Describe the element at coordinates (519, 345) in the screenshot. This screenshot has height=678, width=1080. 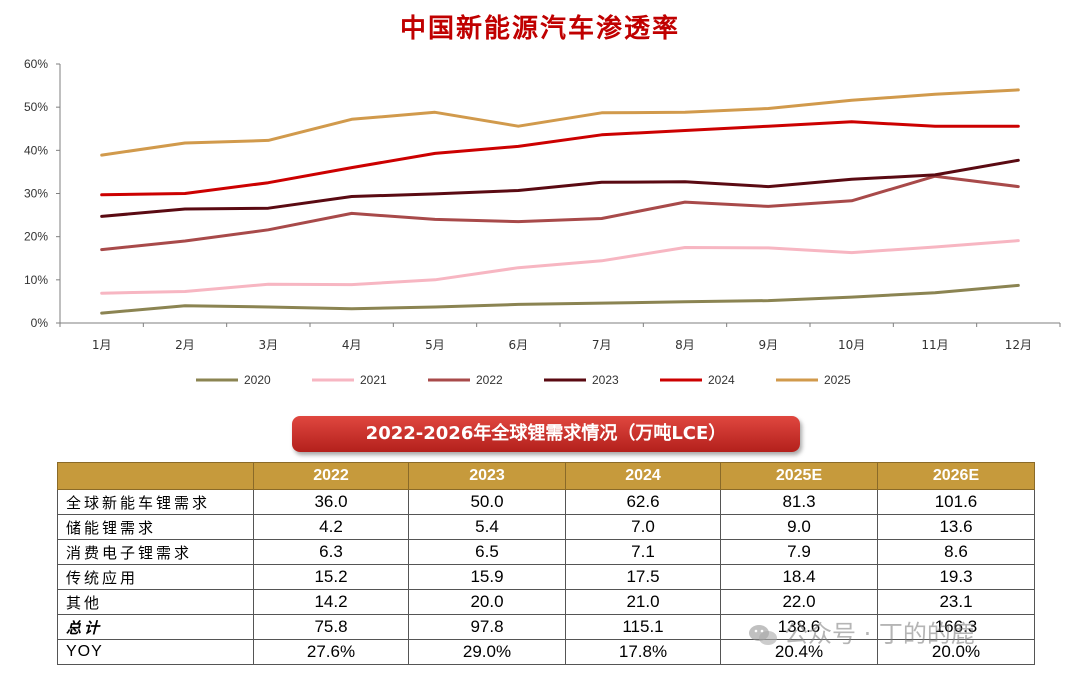
I see `x-tick-label: 6月` at that location.